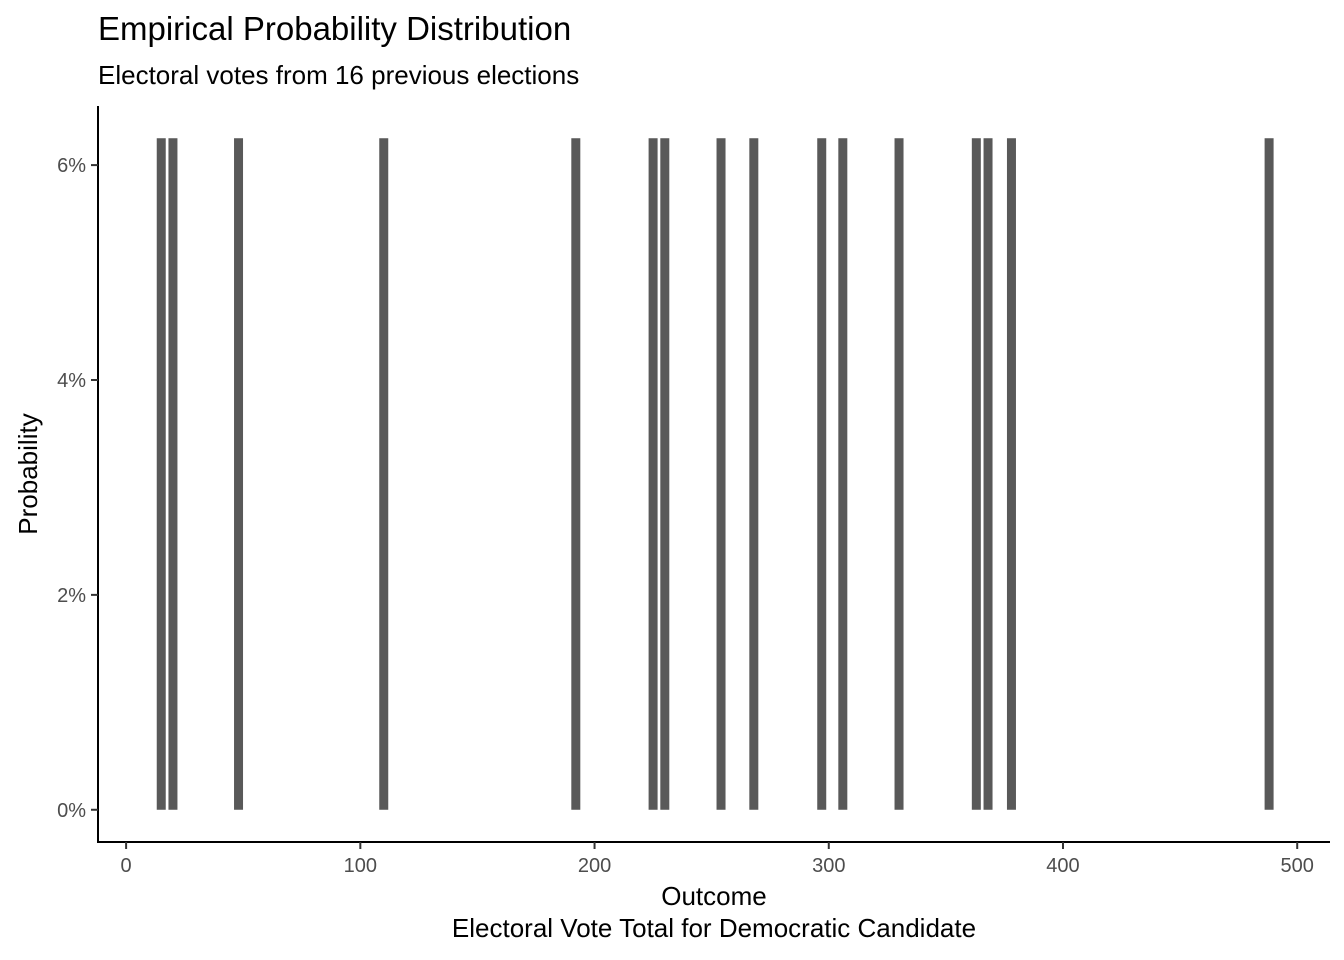 This screenshot has width=1344, height=960. Describe the element at coordinates (594, 866) in the screenshot. I see `x-tick-label: 200` at that location.